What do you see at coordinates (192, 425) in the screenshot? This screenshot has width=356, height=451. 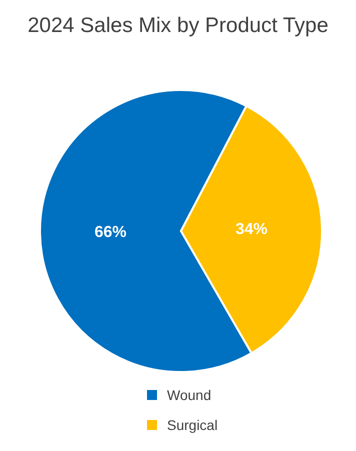 I see `legend-label: Surgical` at bounding box center [192, 425].